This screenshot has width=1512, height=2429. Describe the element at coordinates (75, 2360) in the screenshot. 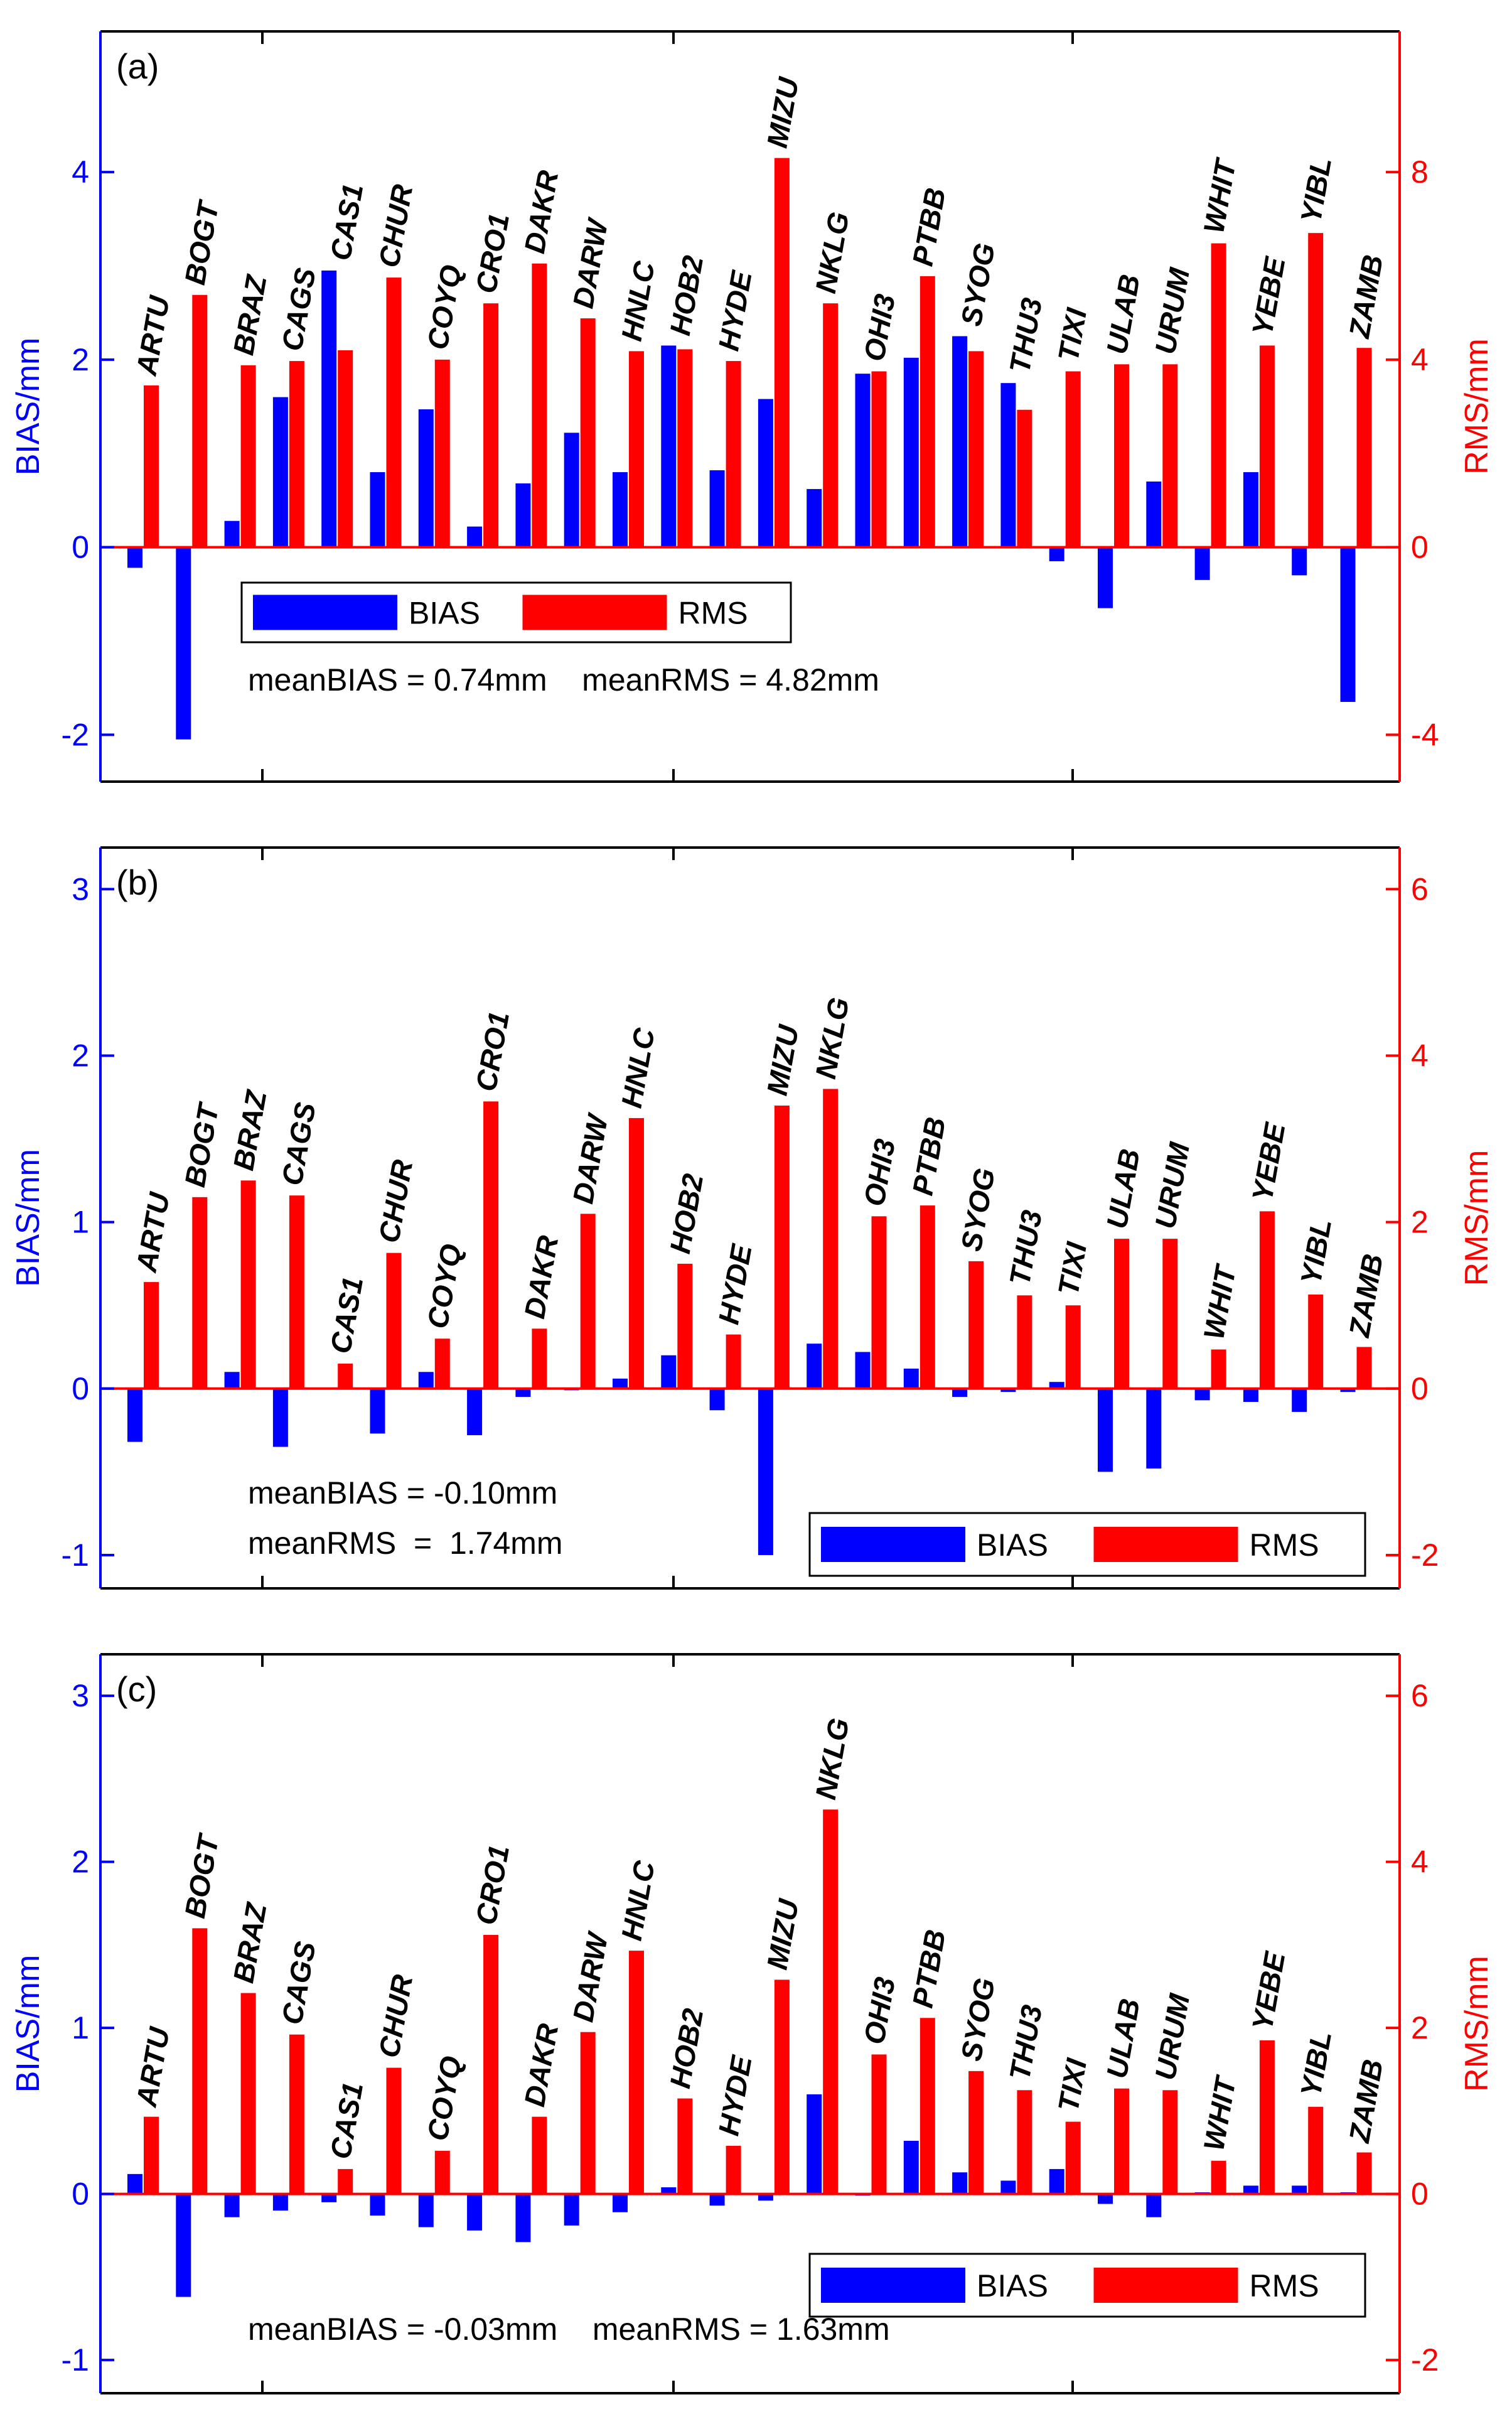

I see `left-tick-label: -1` at that location.